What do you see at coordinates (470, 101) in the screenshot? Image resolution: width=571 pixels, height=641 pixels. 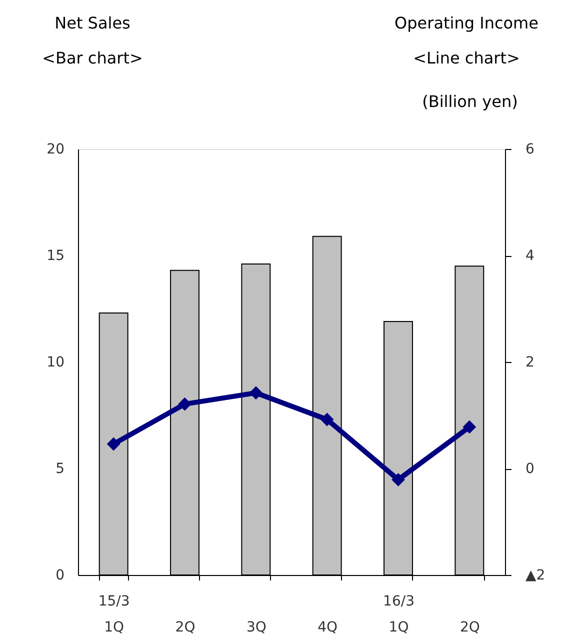 I see `text: (Billion yen)` at bounding box center [470, 101].